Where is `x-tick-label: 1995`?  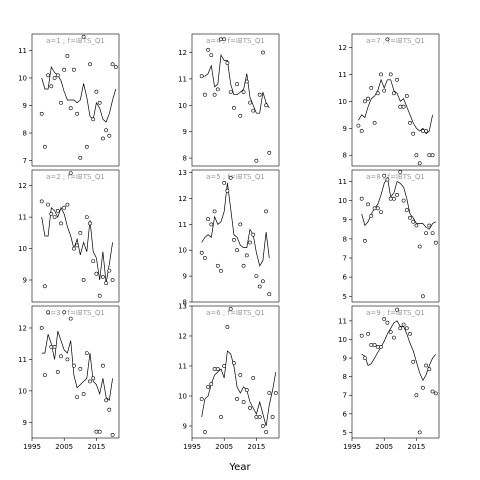 x-tick-label: 1995 is located at coordinates (32, 447).